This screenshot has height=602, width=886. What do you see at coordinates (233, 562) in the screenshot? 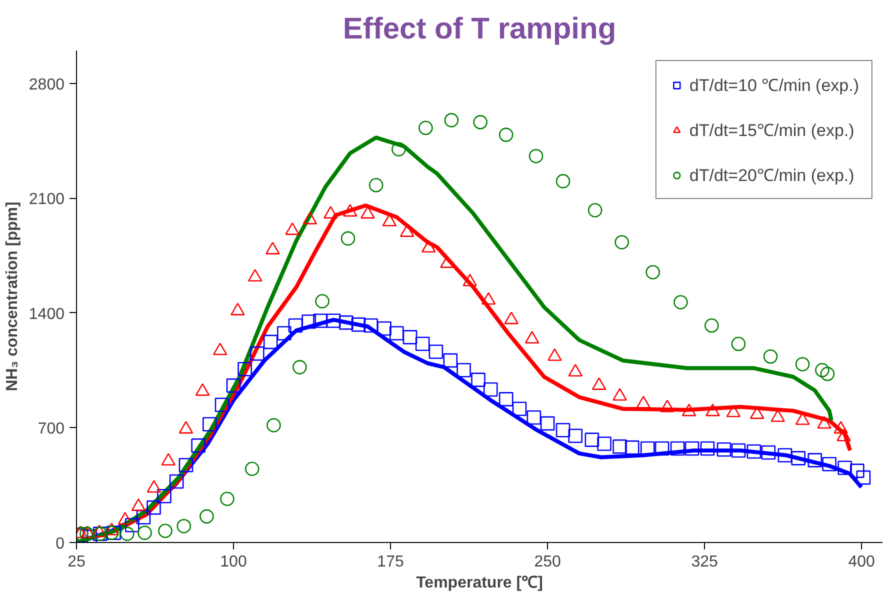
I see `x-tick-label: 100` at bounding box center [233, 562].